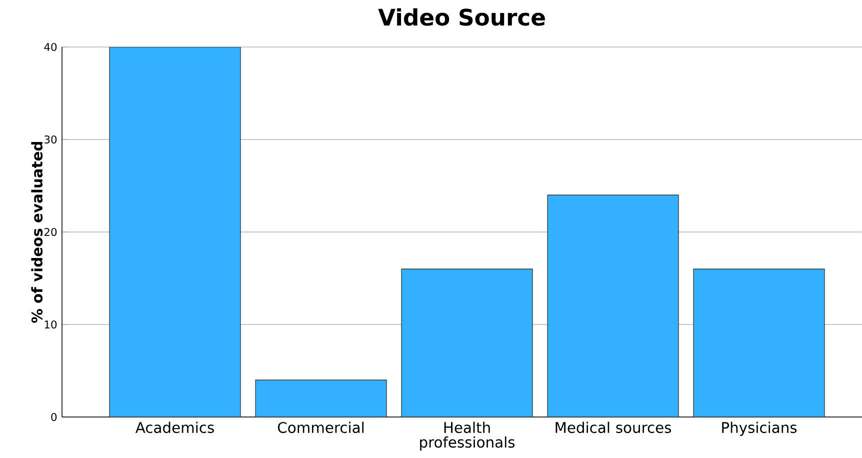 The image size is (862, 458). Describe the element at coordinates (50, 232) in the screenshot. I see `y-tick-label: 20` at that location.